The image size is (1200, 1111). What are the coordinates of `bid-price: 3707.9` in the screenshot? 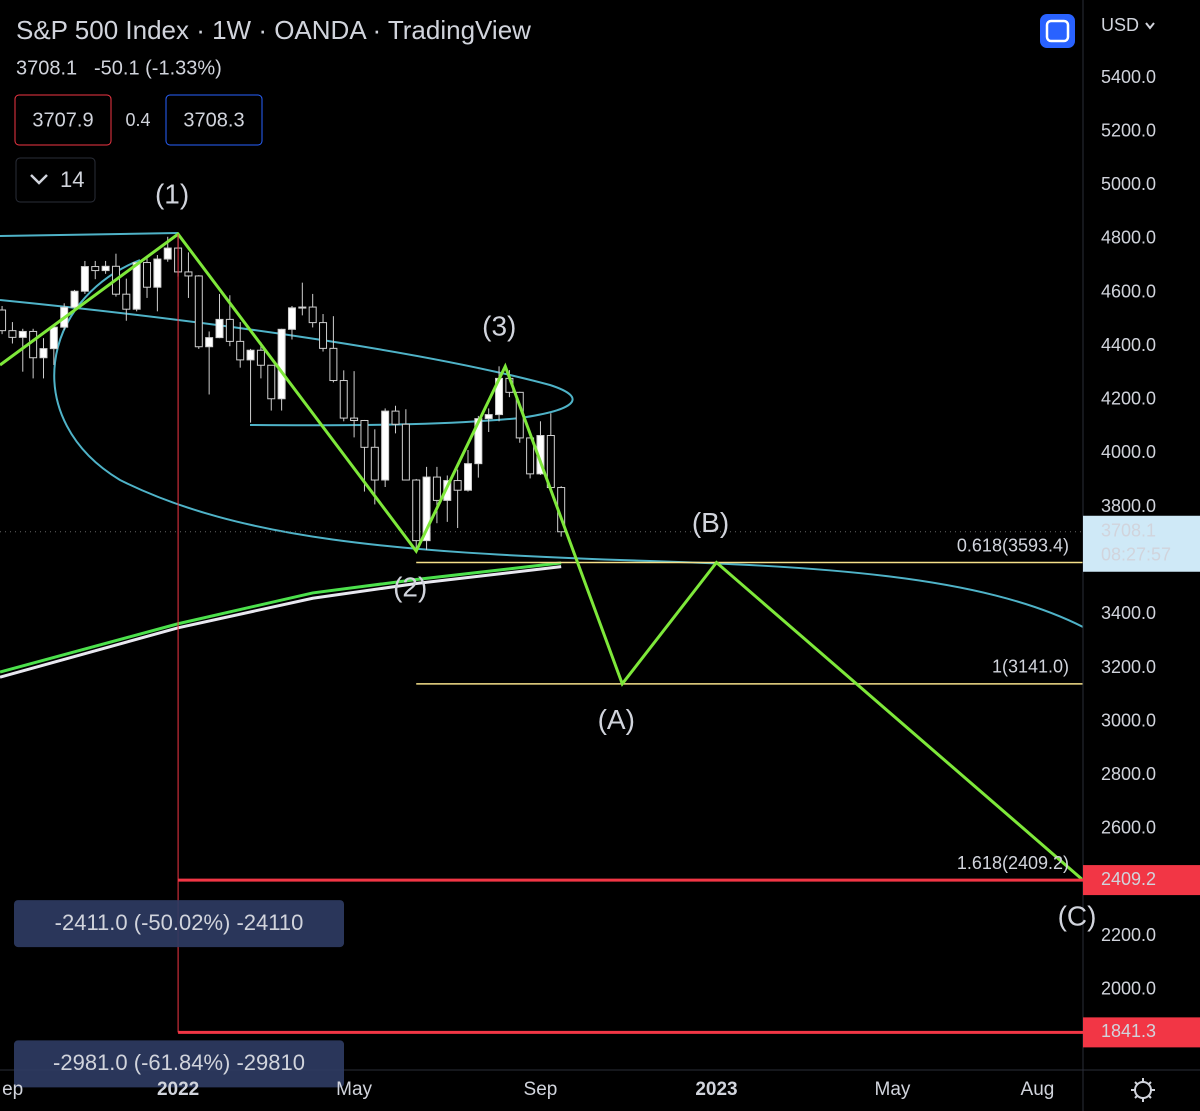 It's located at (62, 120).